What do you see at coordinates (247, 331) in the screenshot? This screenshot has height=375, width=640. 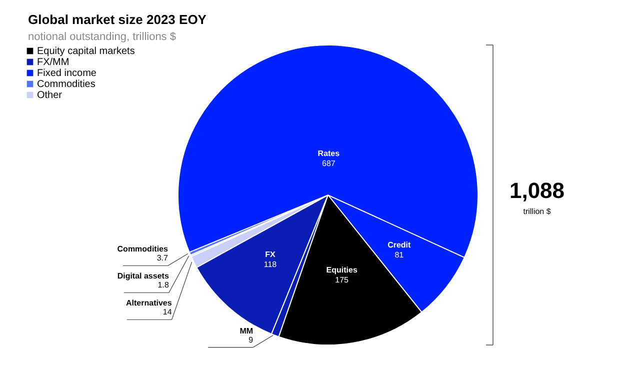 I see `slice-label: MM` at bounding box center [247, 331].